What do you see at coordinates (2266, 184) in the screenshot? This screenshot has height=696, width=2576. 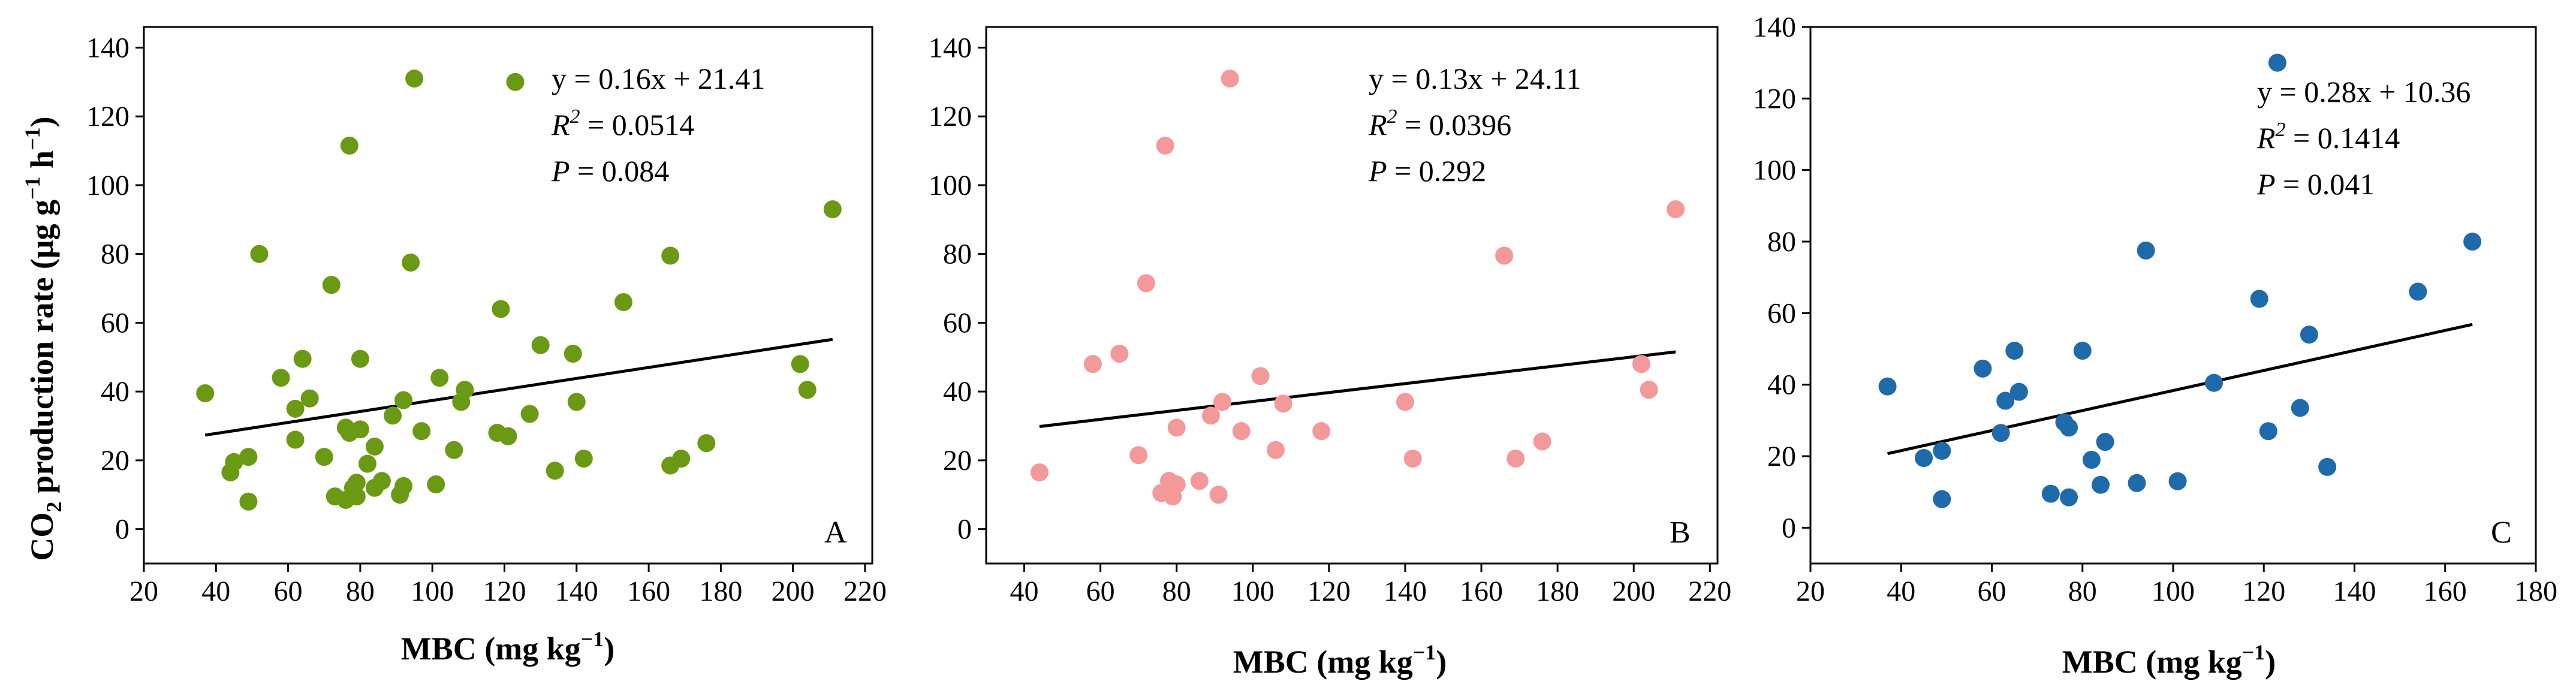 I see `panel-c-p-label: P` at bounding box center [2266, 184].